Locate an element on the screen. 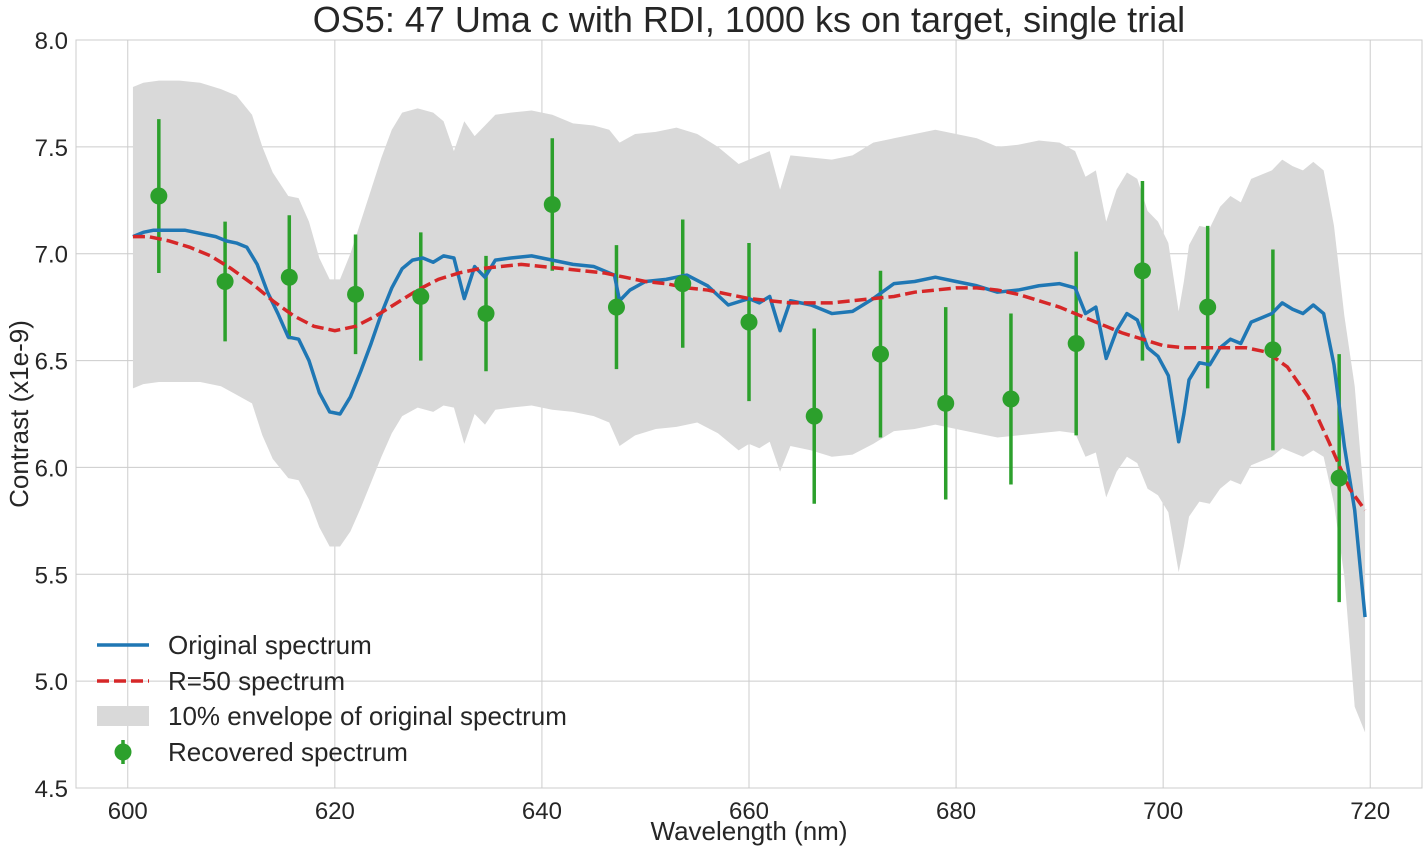  x-axis-label: Wavelength (nm) is located at coordinates (749, 831).